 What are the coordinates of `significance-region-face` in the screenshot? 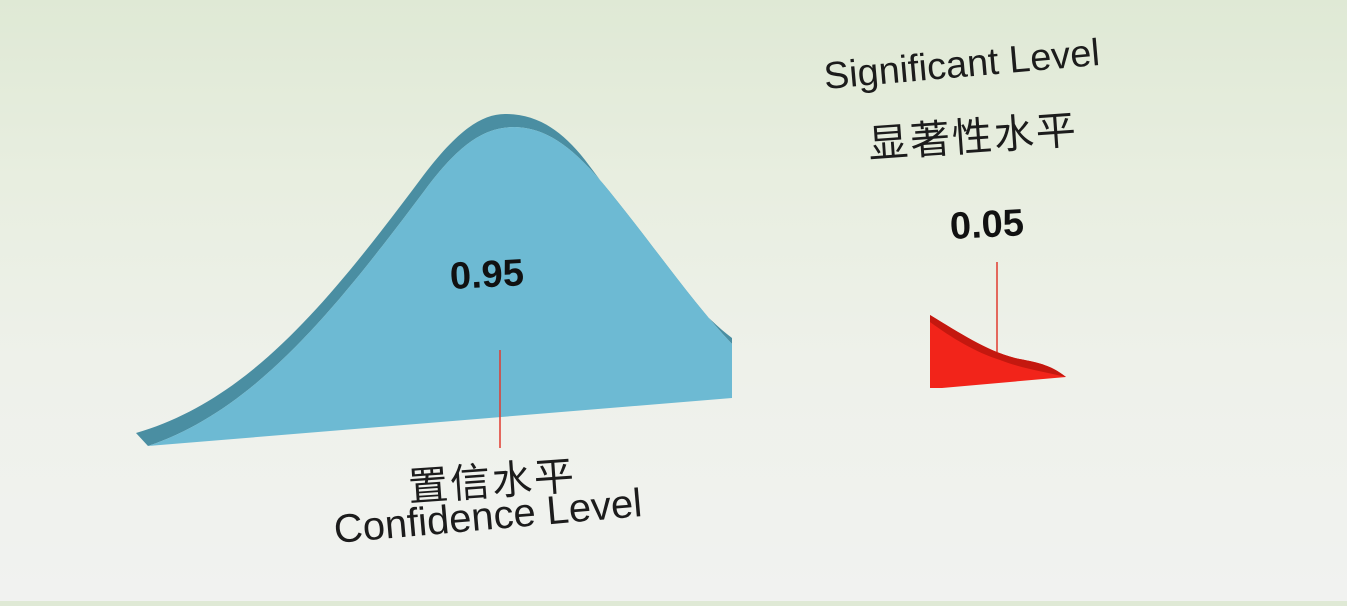 It's located at (998, 351).